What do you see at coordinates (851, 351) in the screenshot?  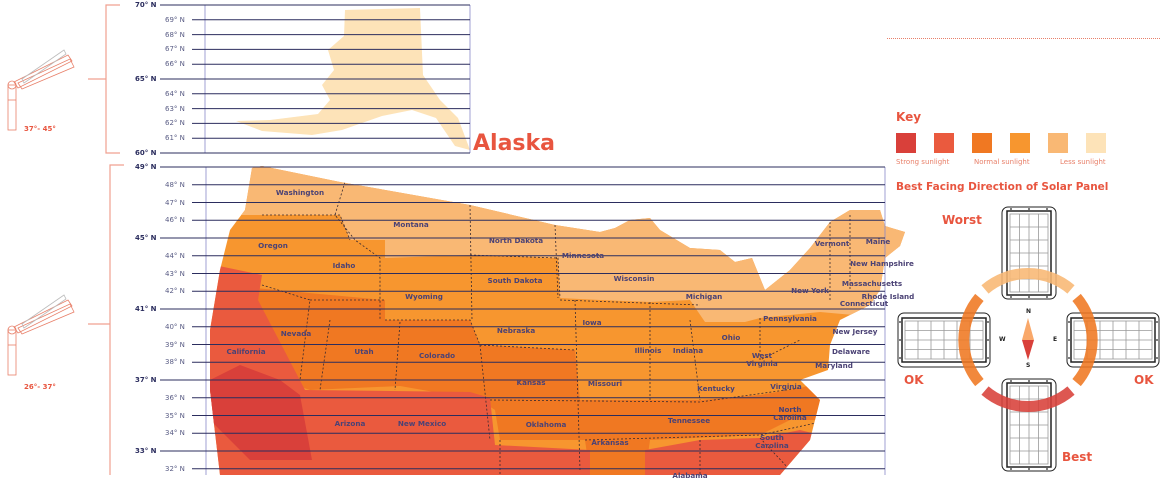 I see `state-label: Delaware` at bounding box center [851, 351].